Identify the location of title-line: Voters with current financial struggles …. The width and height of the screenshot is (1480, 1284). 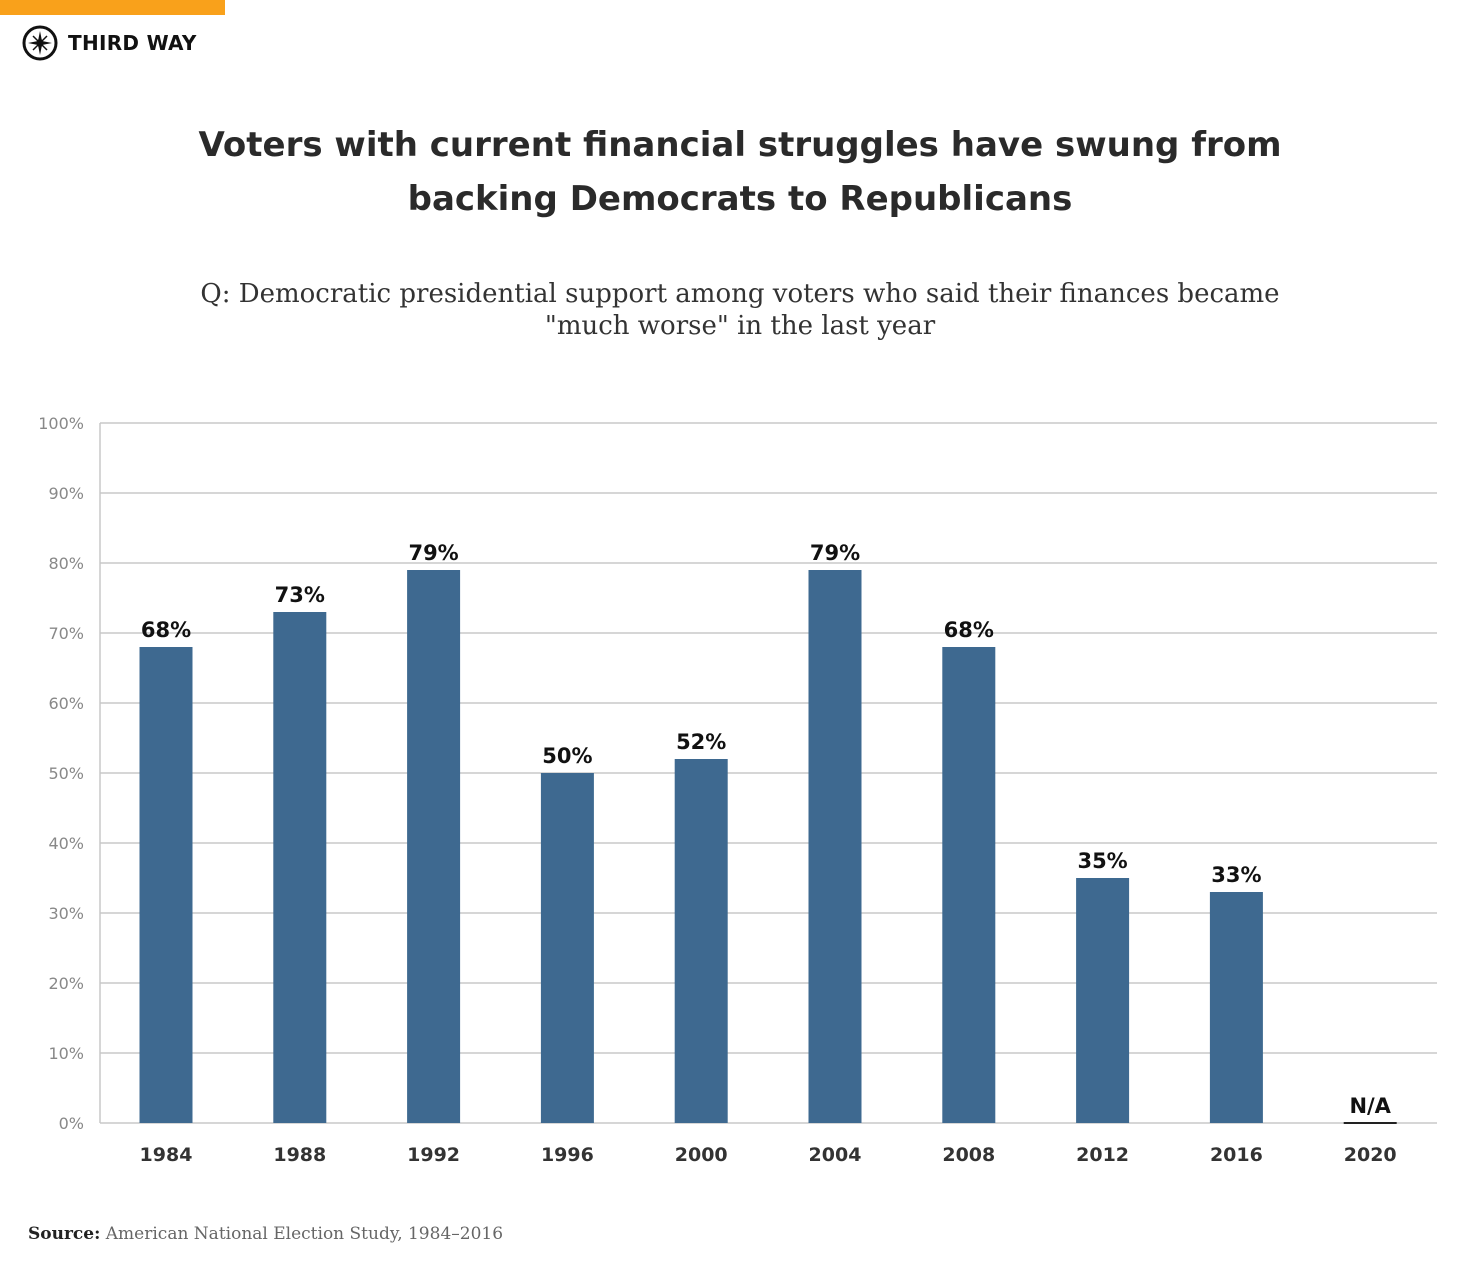
(740, 145).